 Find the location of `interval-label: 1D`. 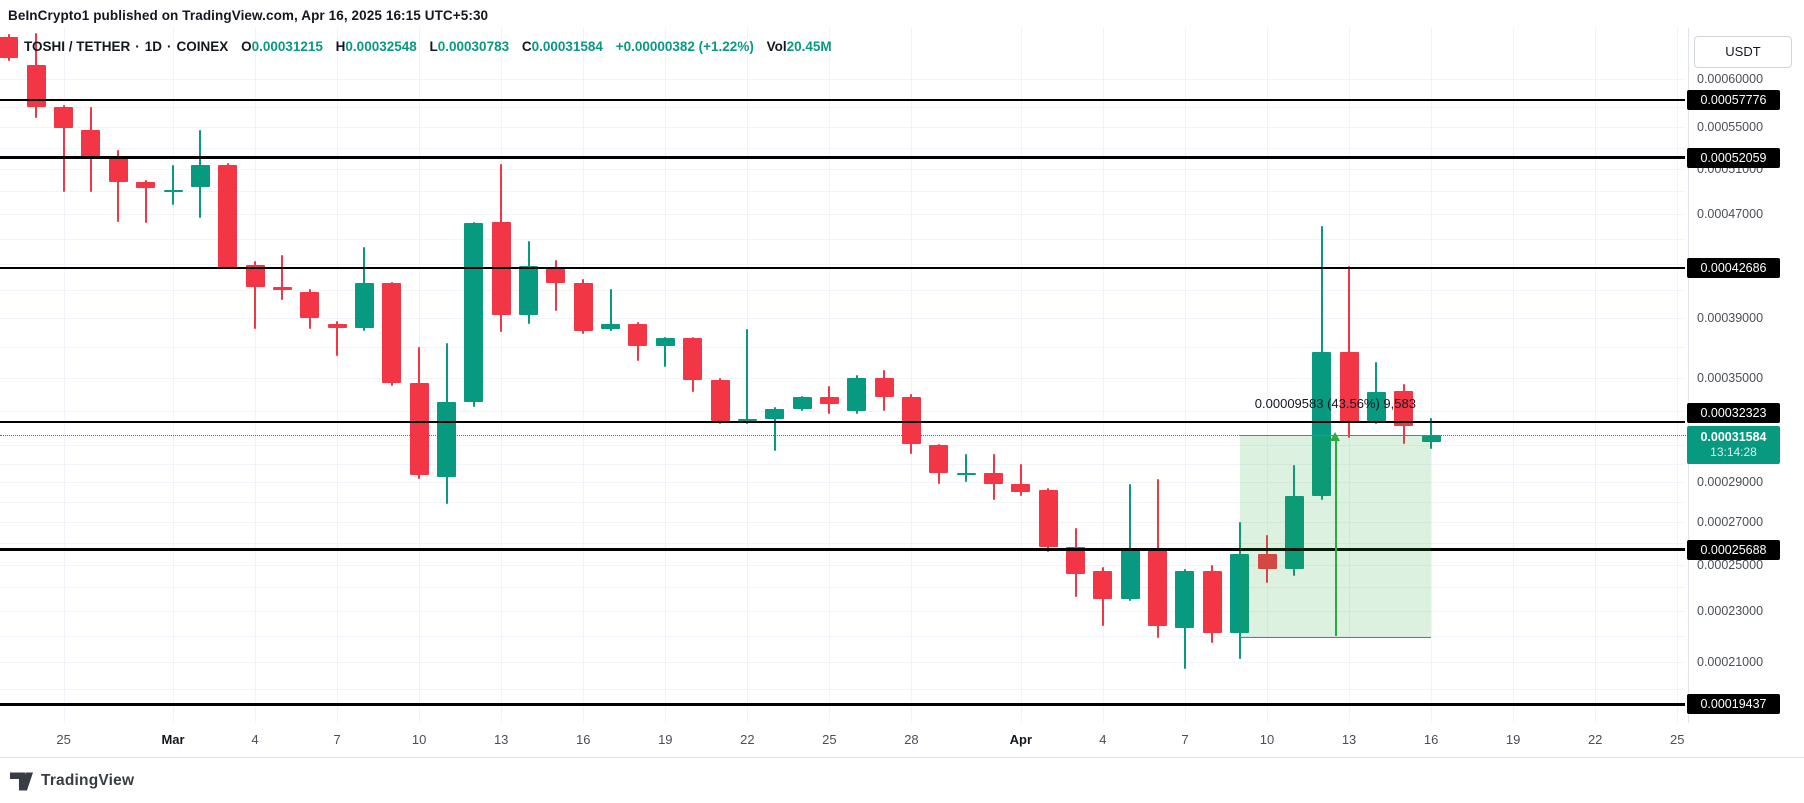

interval-label: 1D is located at coordinates (153, 46).